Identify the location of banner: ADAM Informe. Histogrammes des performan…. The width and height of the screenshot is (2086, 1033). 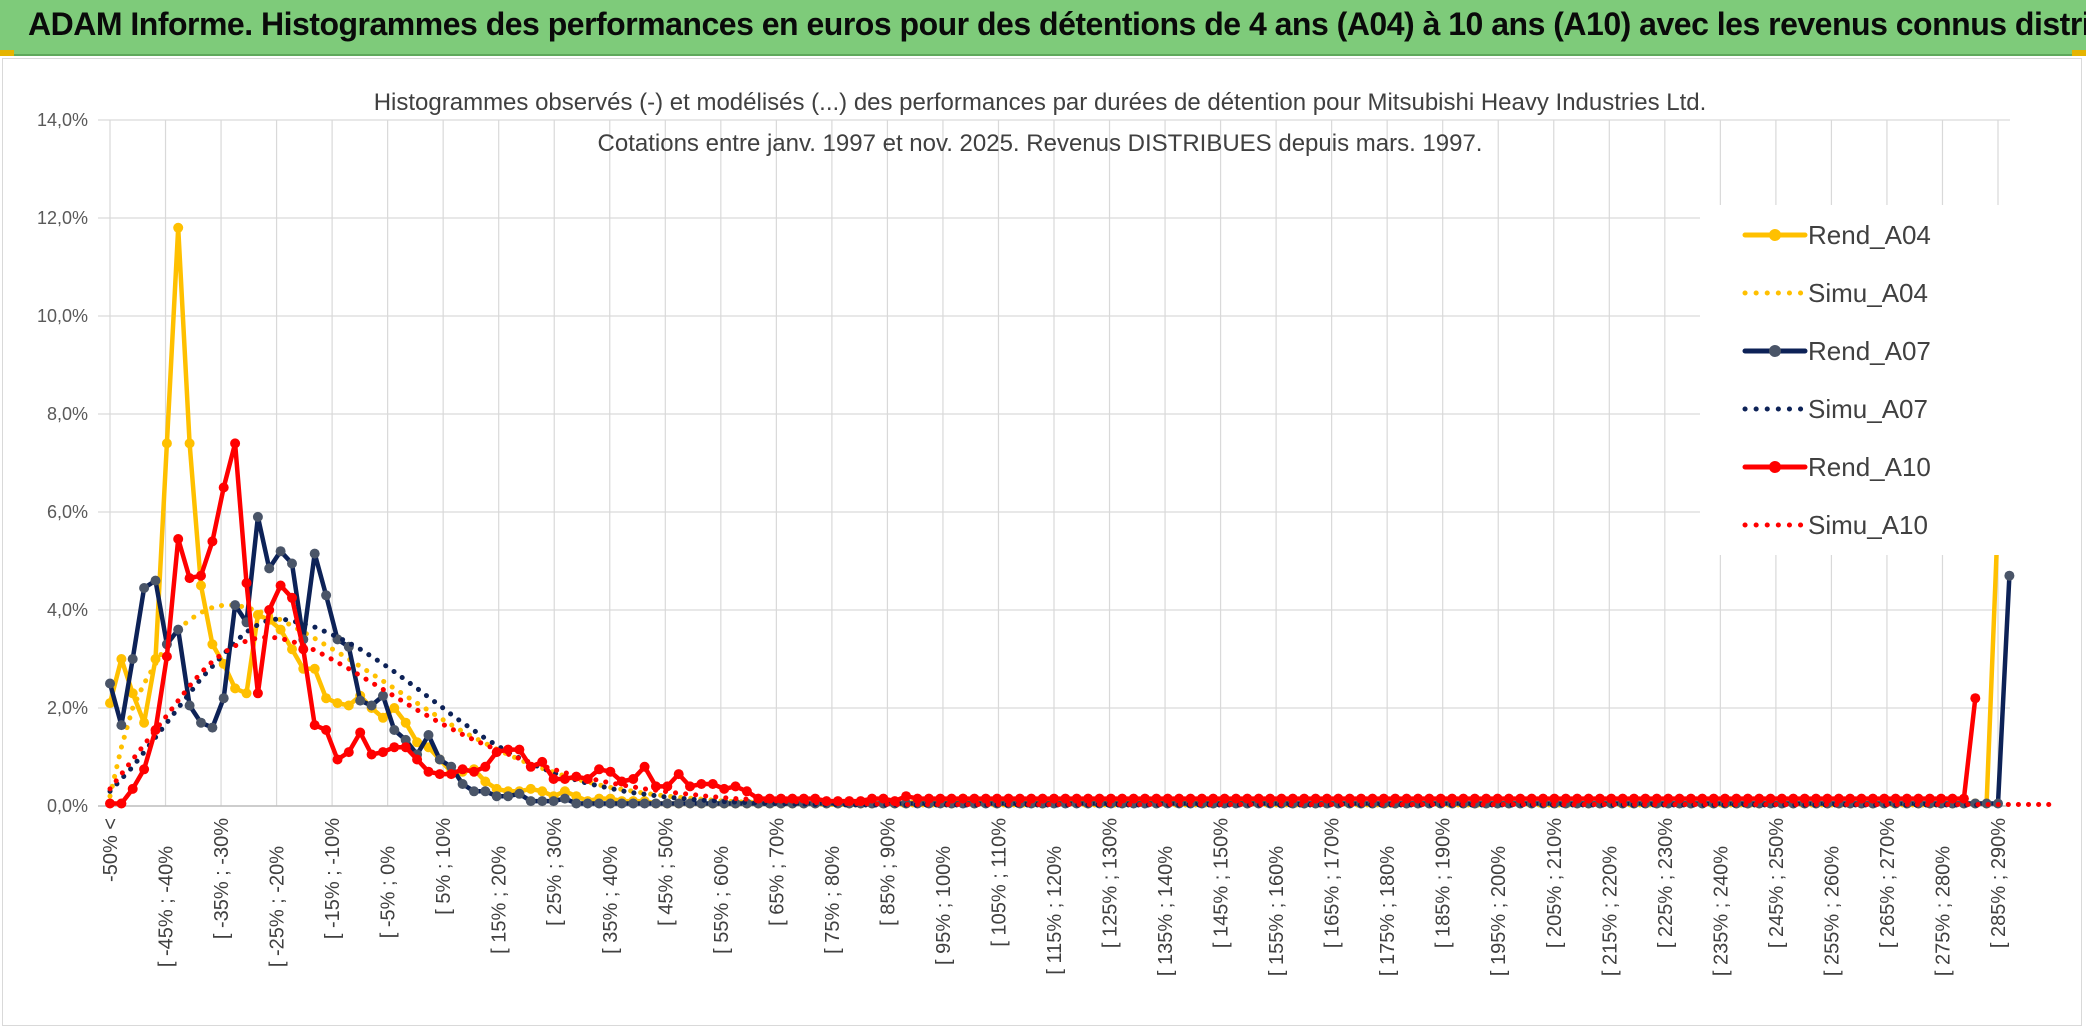
(1043, 28).